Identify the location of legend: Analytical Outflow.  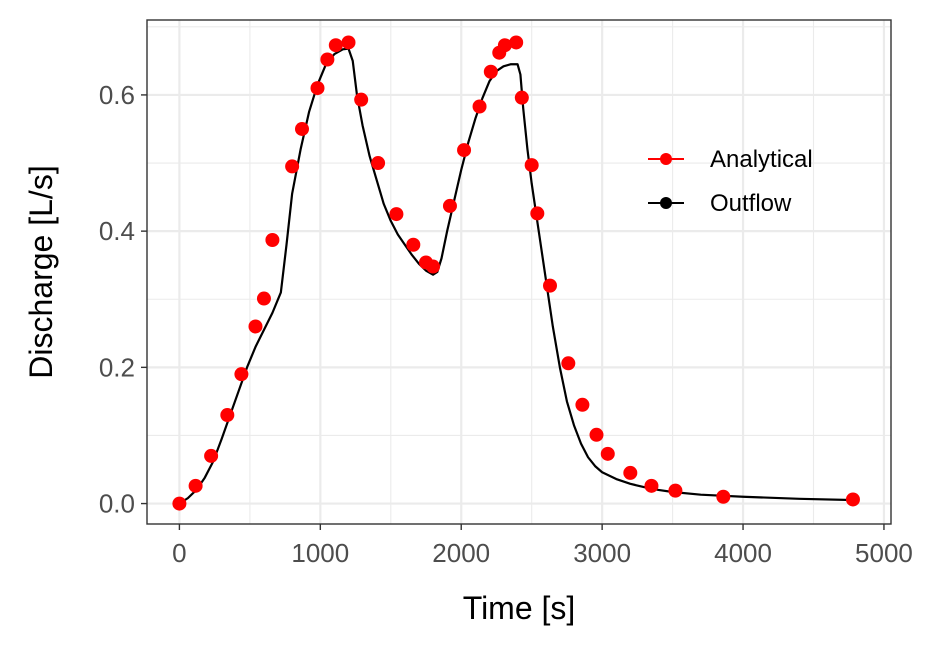
(730, 181).